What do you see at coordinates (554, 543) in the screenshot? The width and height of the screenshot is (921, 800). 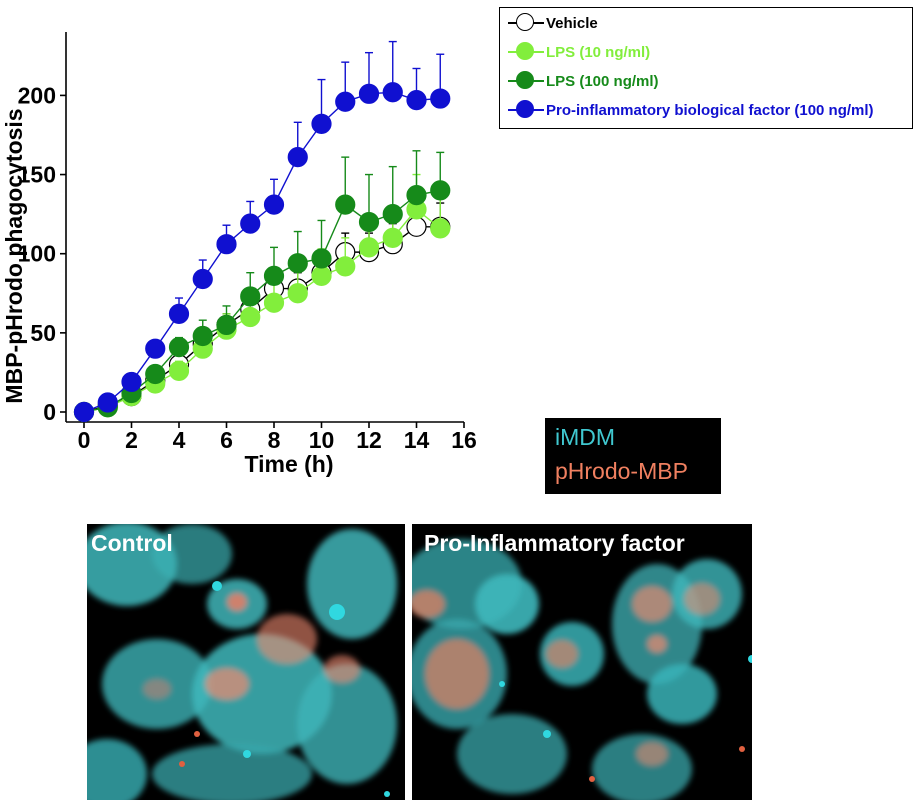 I see `pro-inflammatory-panel-title: Pro-Inflammatory factor` at bounding box center [554, 543].